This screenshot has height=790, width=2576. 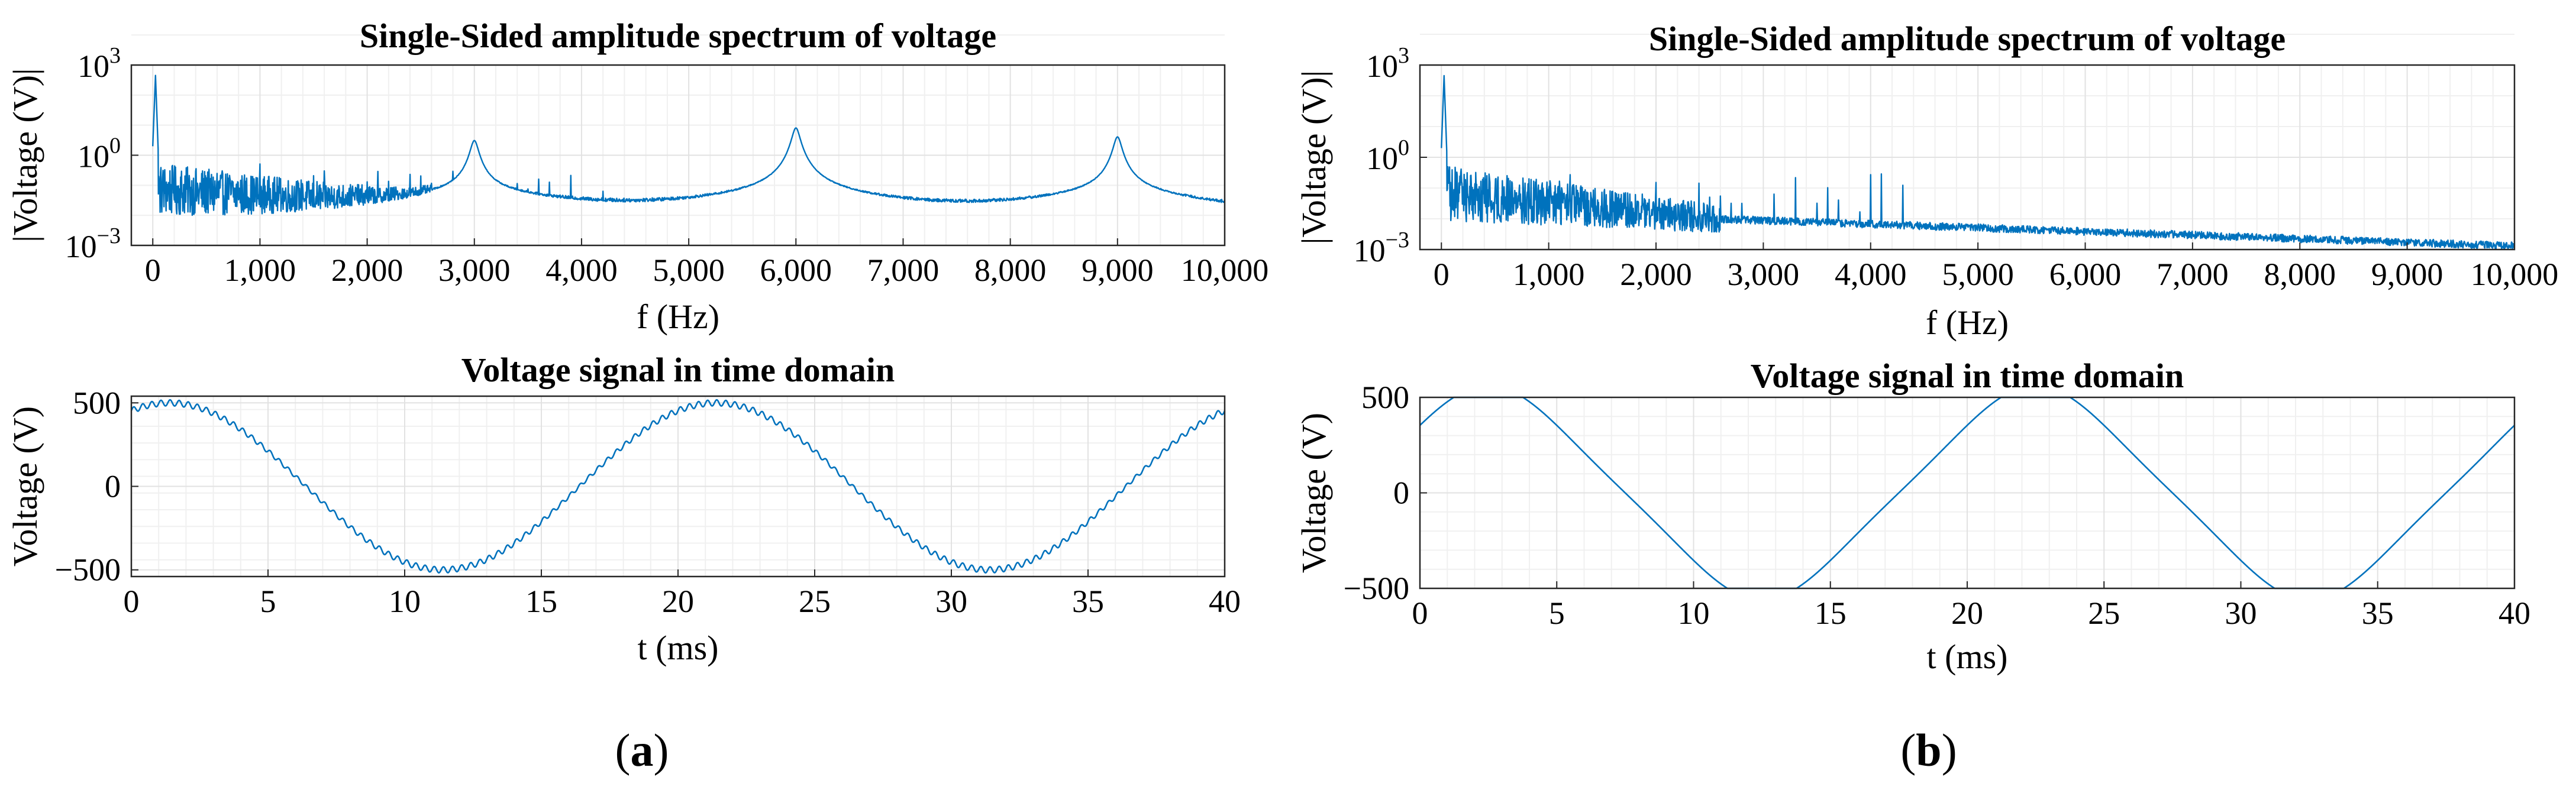 I want to click on grid, so click(x=678, y=486).